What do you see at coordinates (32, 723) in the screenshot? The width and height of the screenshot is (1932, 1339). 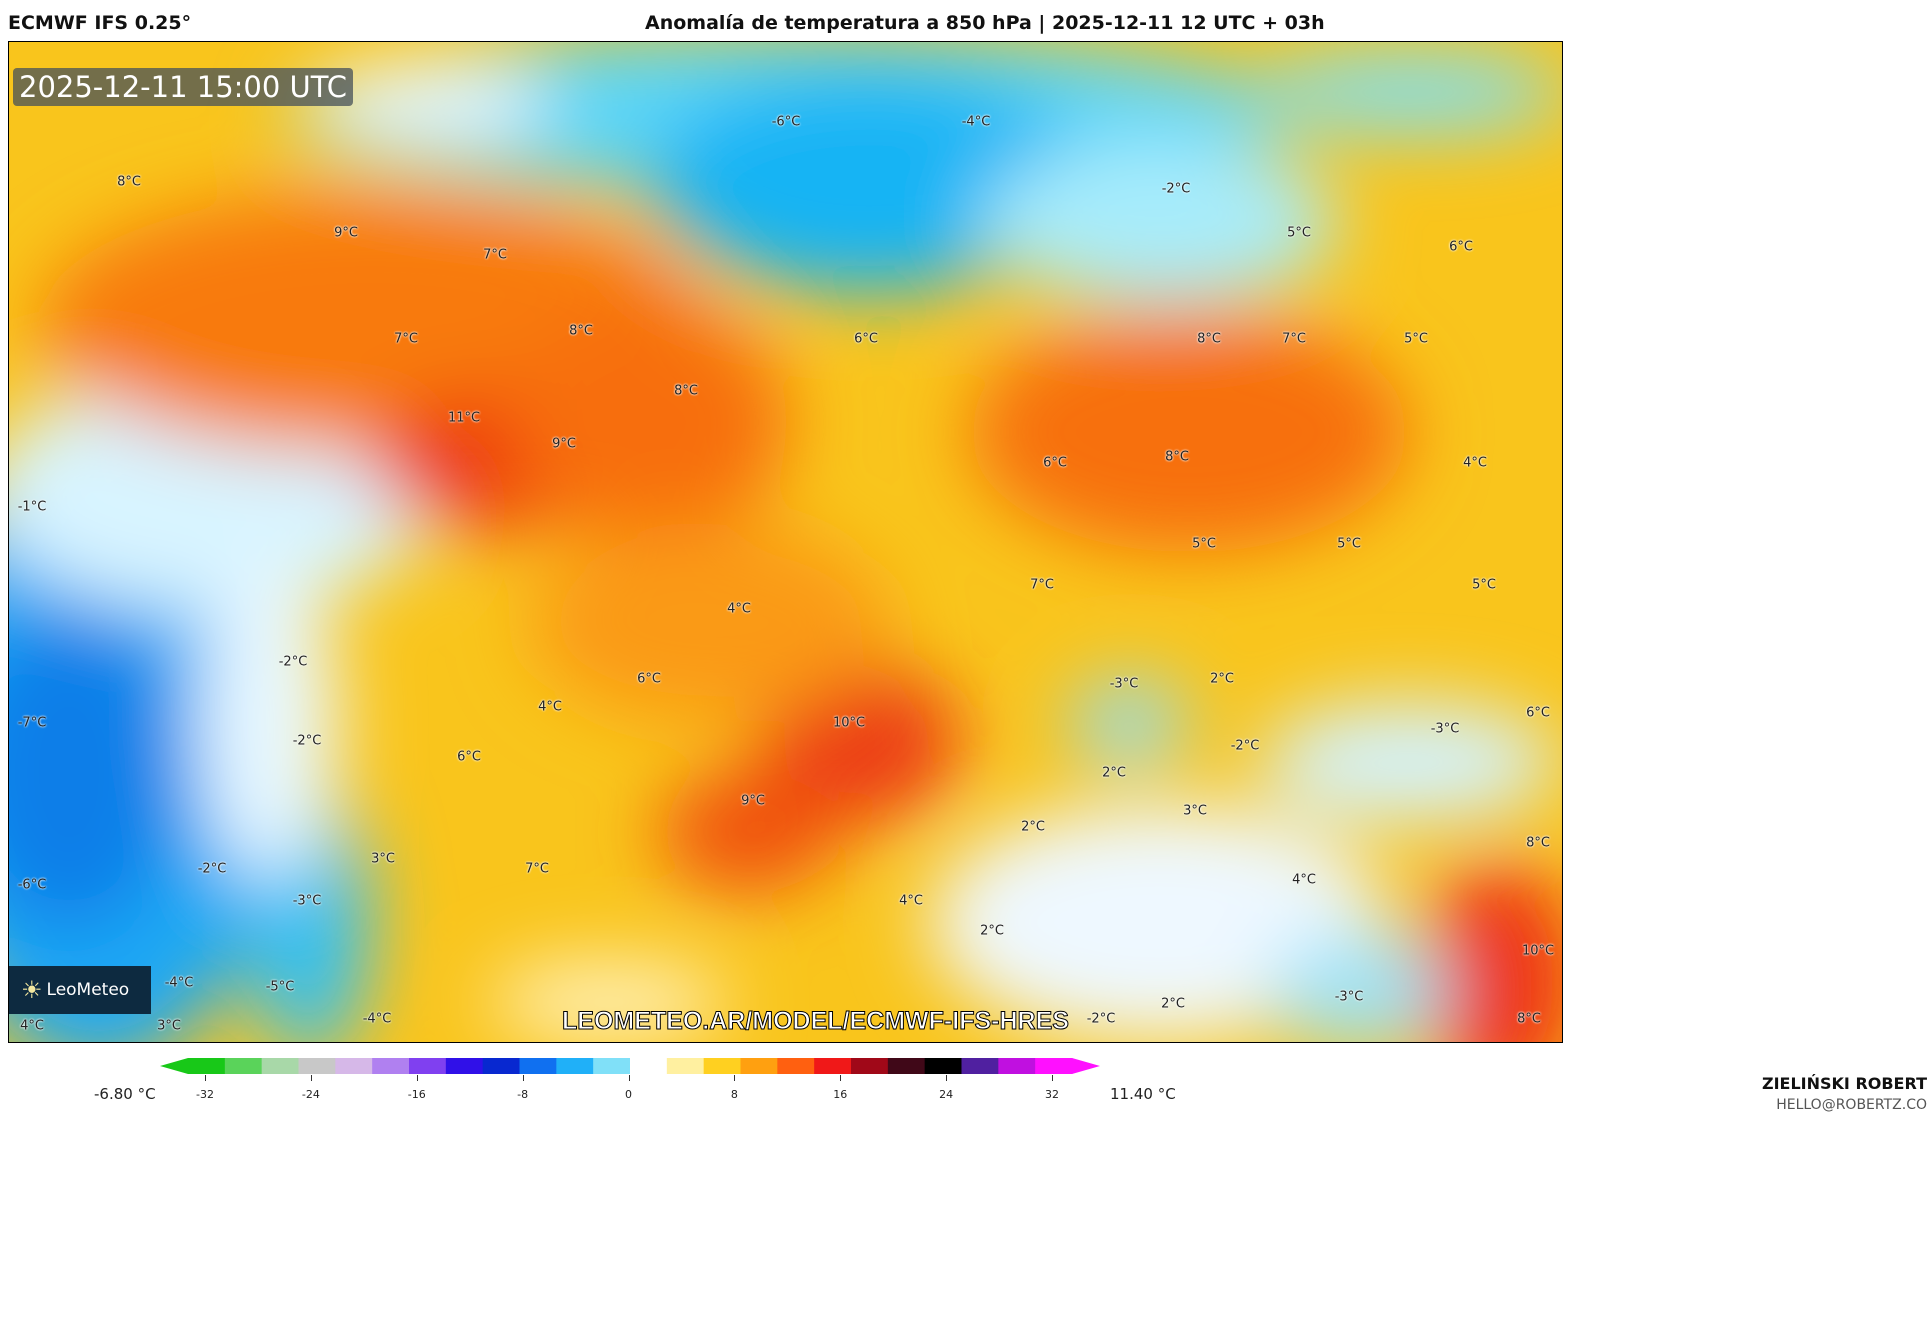 I see `temperature-label: -7°C` at bounding box center [32, 723].